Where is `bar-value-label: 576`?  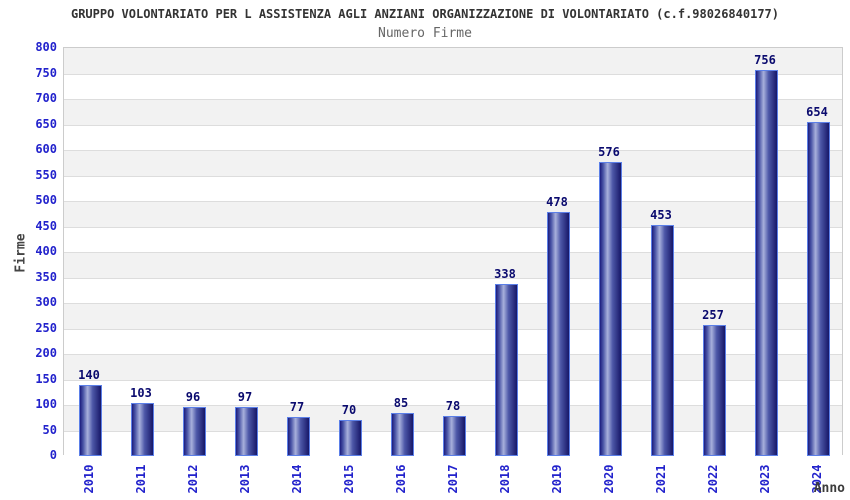 bar-value-label: 576 is located at coordinates (609, 152).